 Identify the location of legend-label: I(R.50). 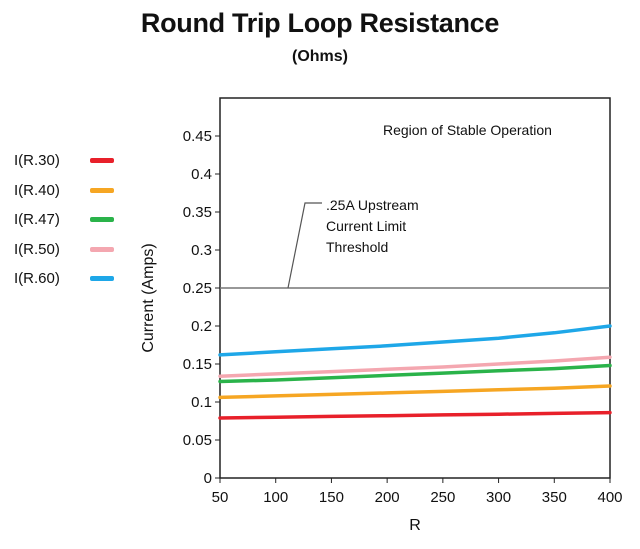
(37, 249).